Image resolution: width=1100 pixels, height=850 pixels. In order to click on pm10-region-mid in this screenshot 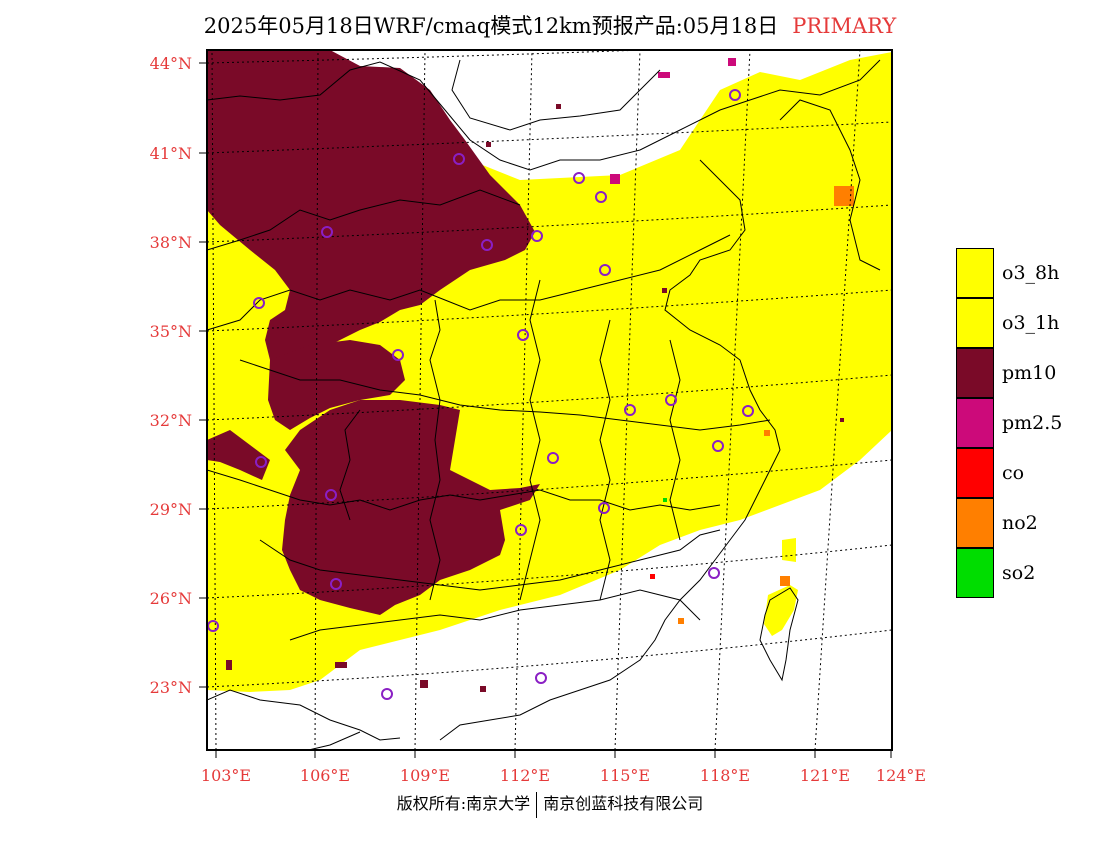, I will do `click(336, 385)`.